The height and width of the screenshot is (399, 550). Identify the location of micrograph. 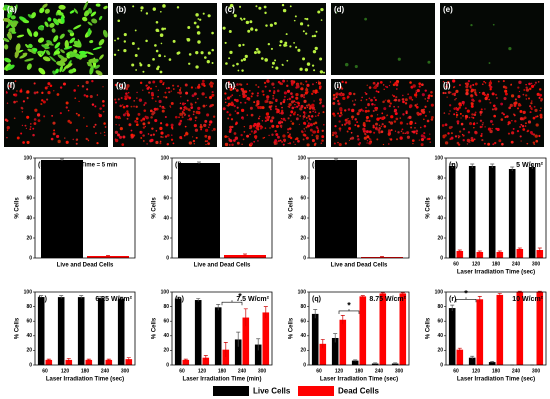
(56, 113).